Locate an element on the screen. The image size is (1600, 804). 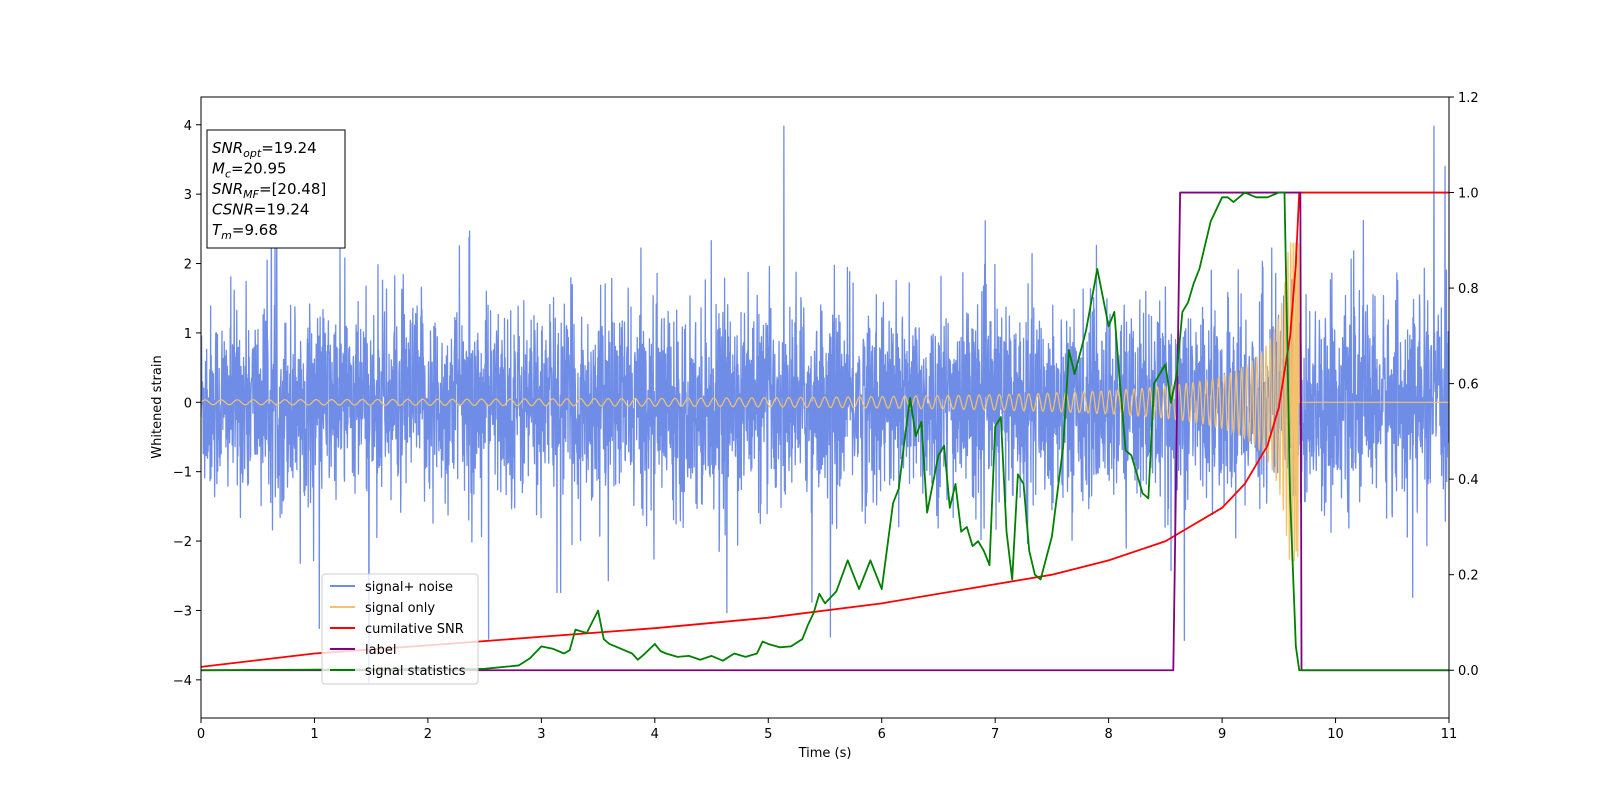
info-value: =9.68 is located at coordinates (255, 230).